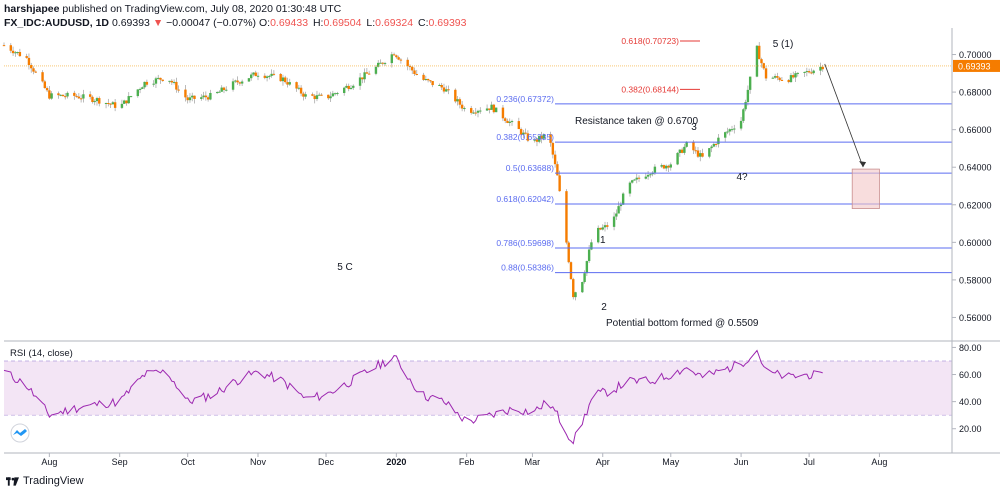  I want to click on price-tick-label: 0.58000, so click(975, 280).